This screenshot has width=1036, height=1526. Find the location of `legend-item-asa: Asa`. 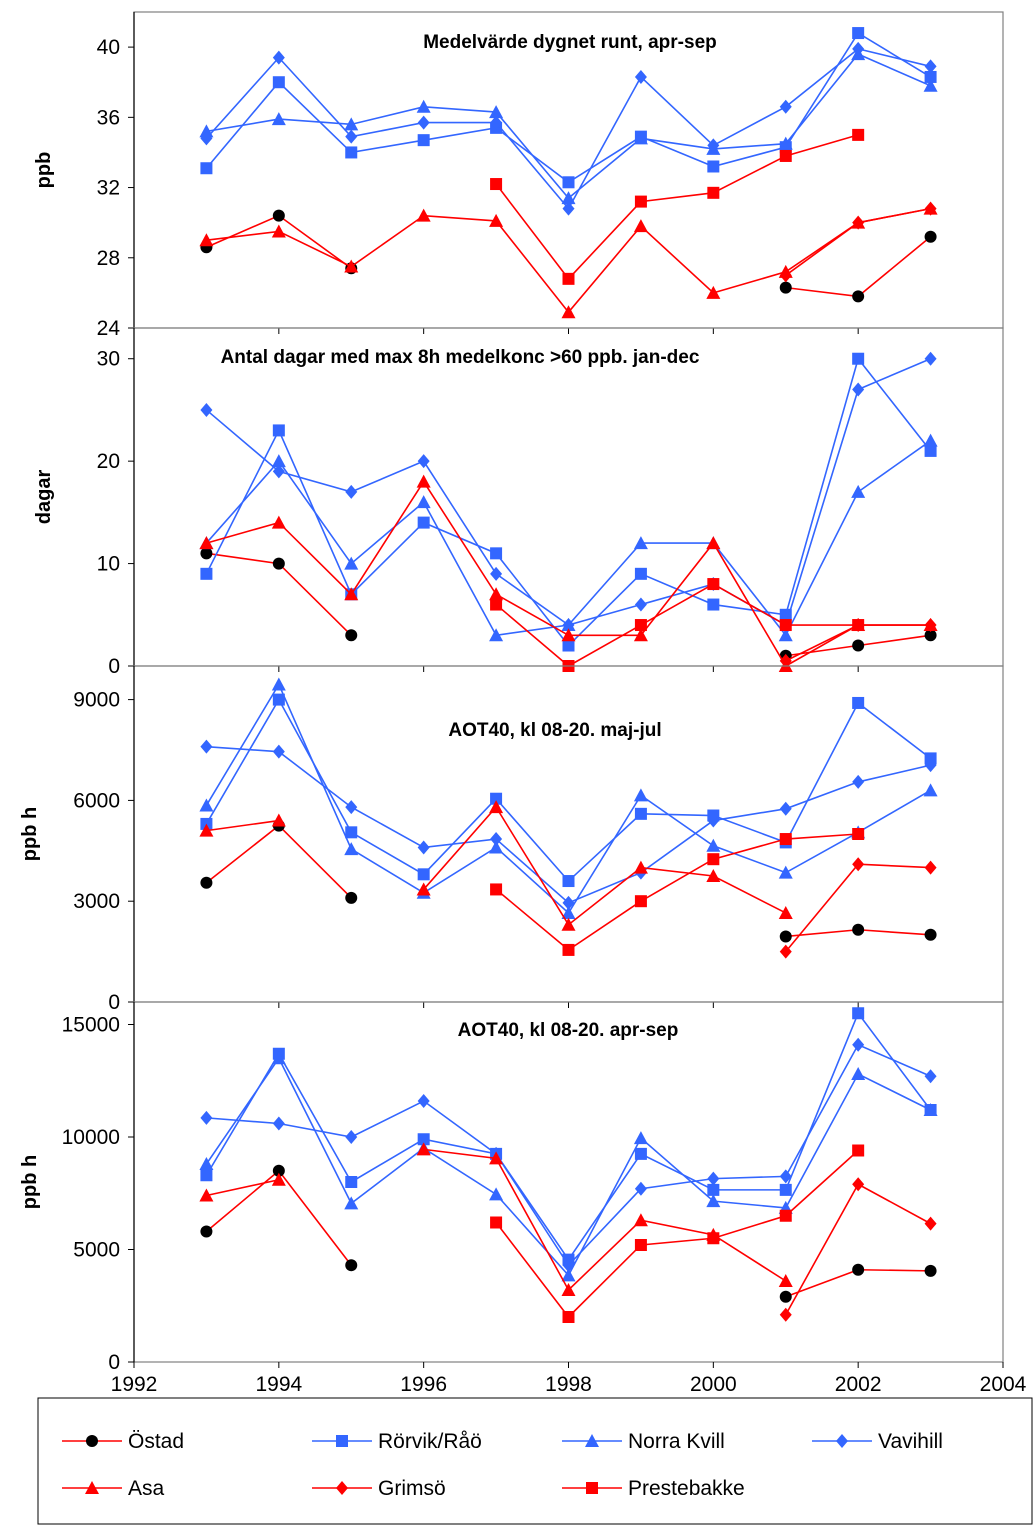

legend-item-asa: Asa is located at coordinates (113, 1488).